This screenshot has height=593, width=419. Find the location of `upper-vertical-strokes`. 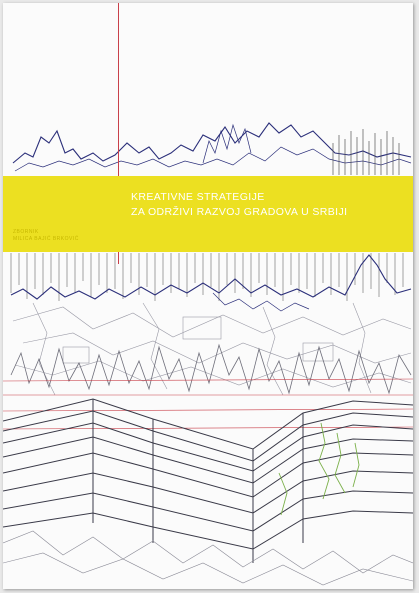

upper-vertical-strokes is located at coordinates (366, 152).